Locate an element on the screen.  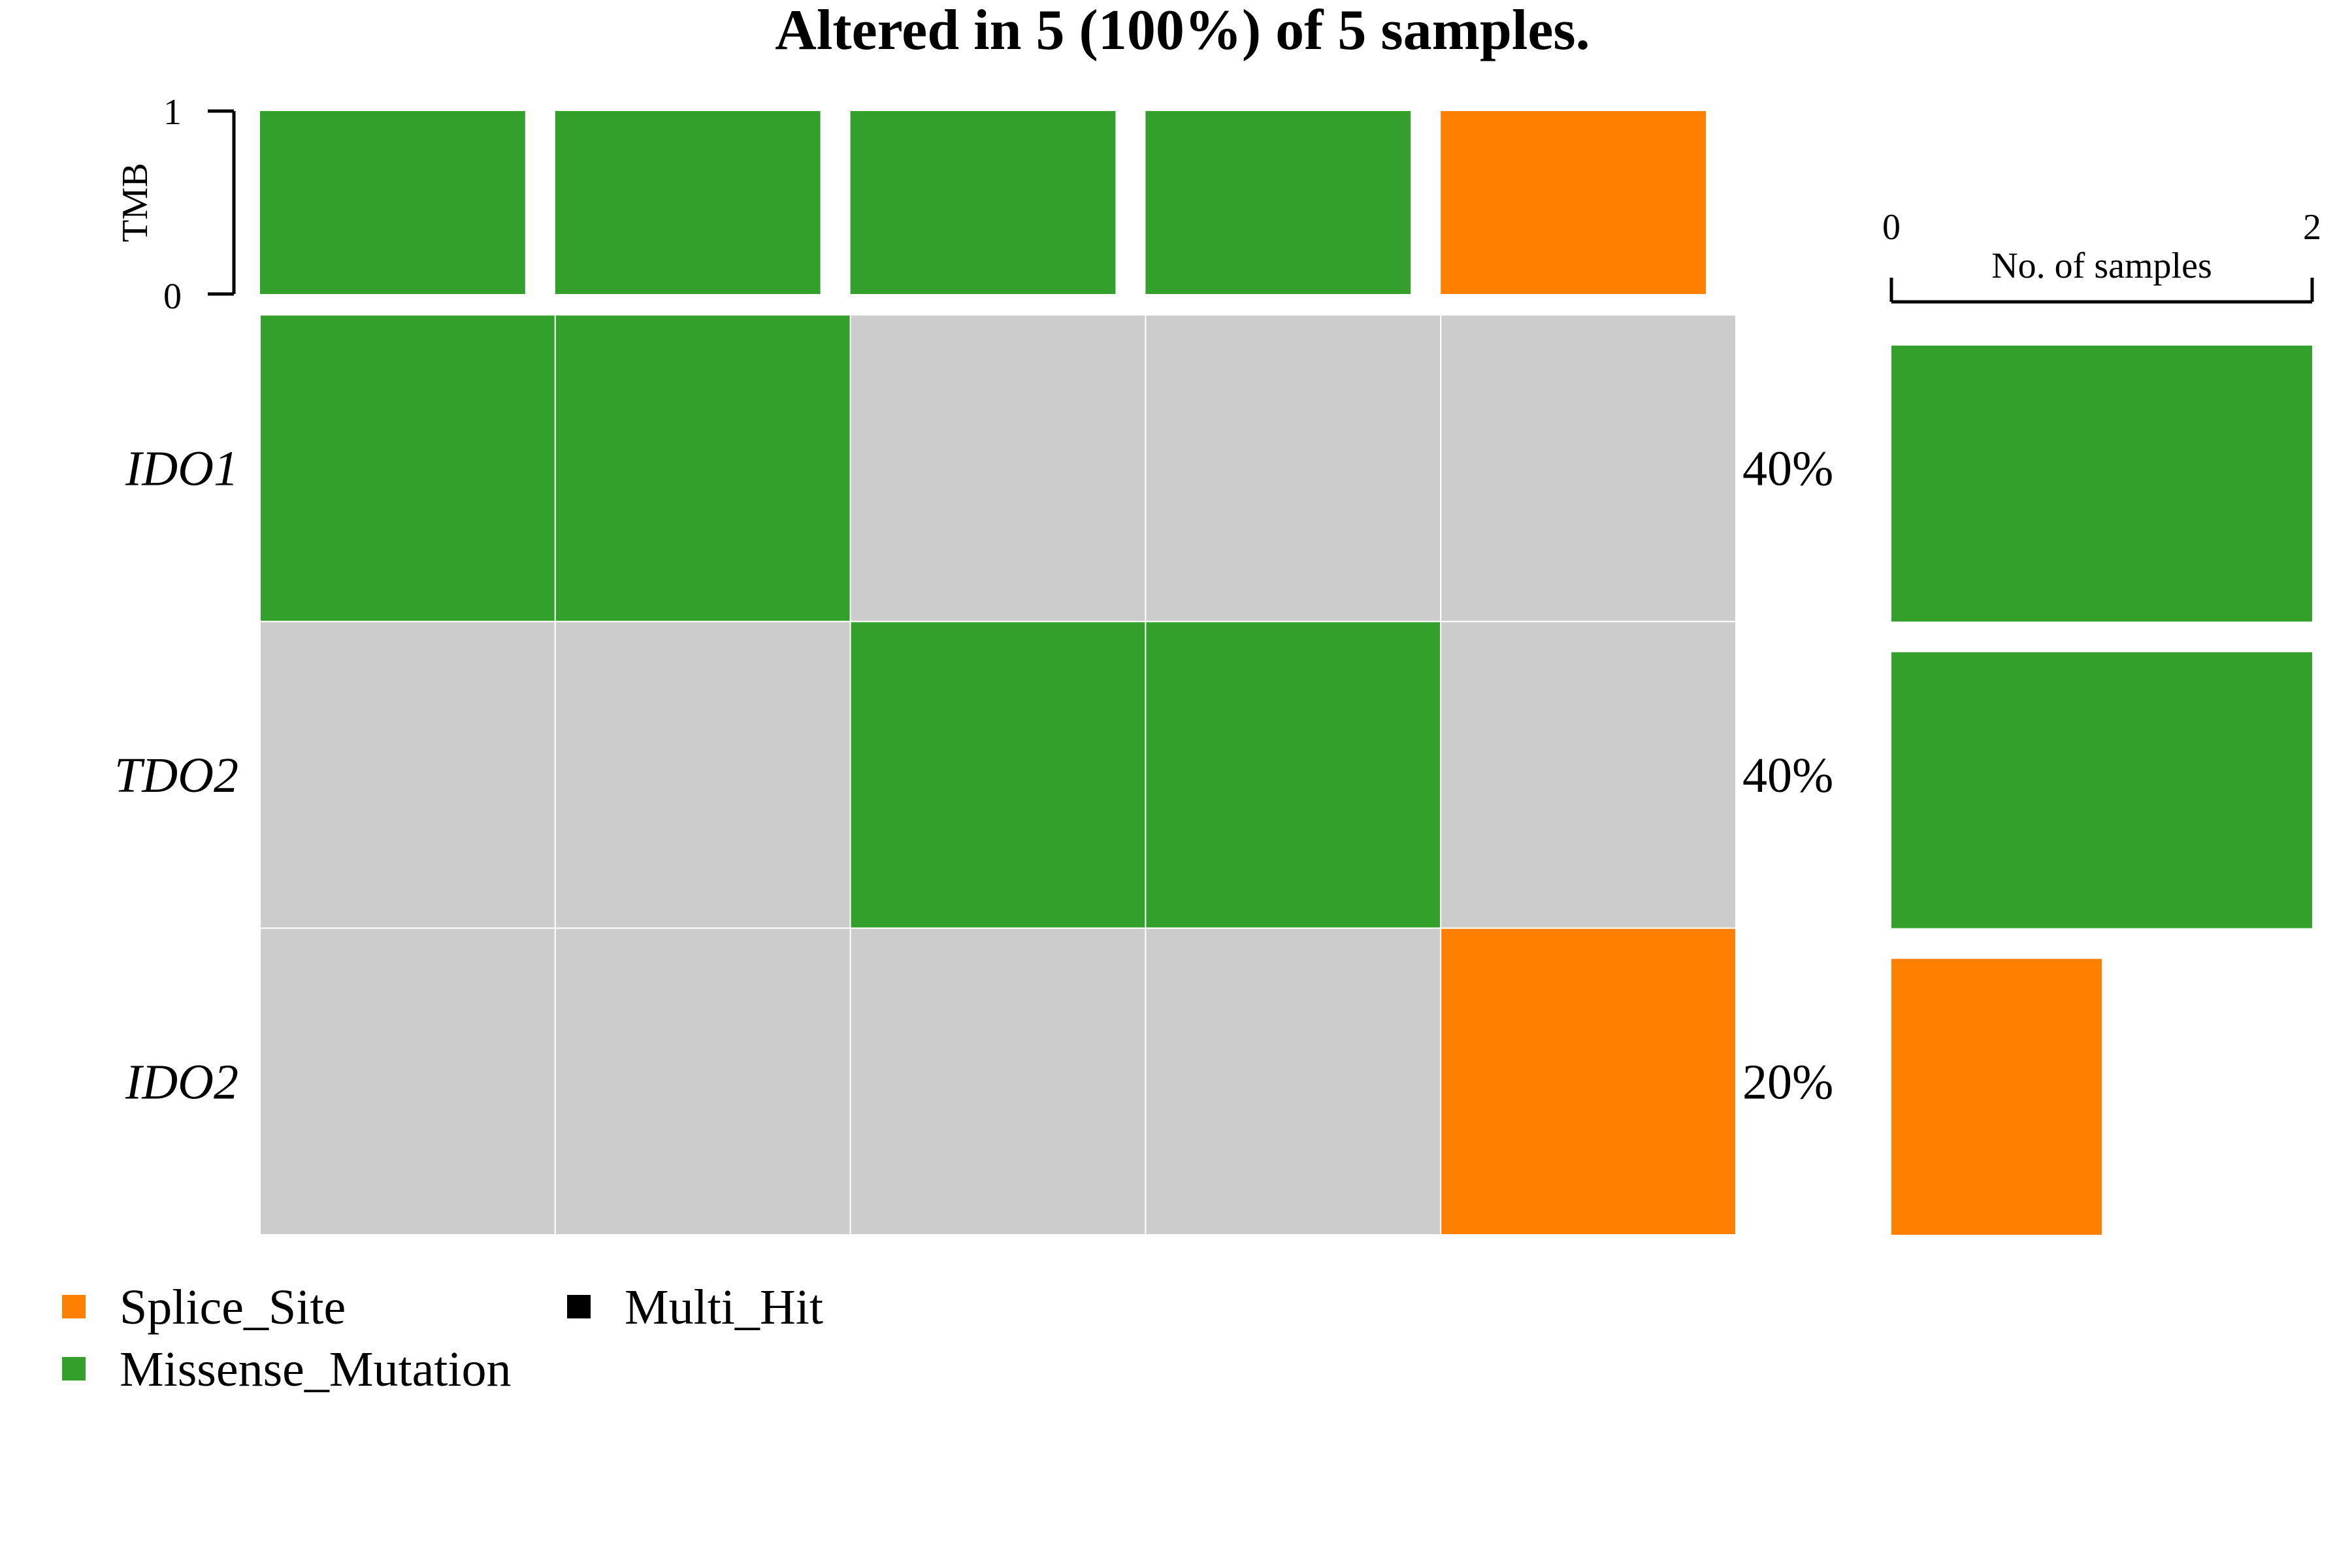
tmb-axis-label: TMB is located at coordinates (135, 202).